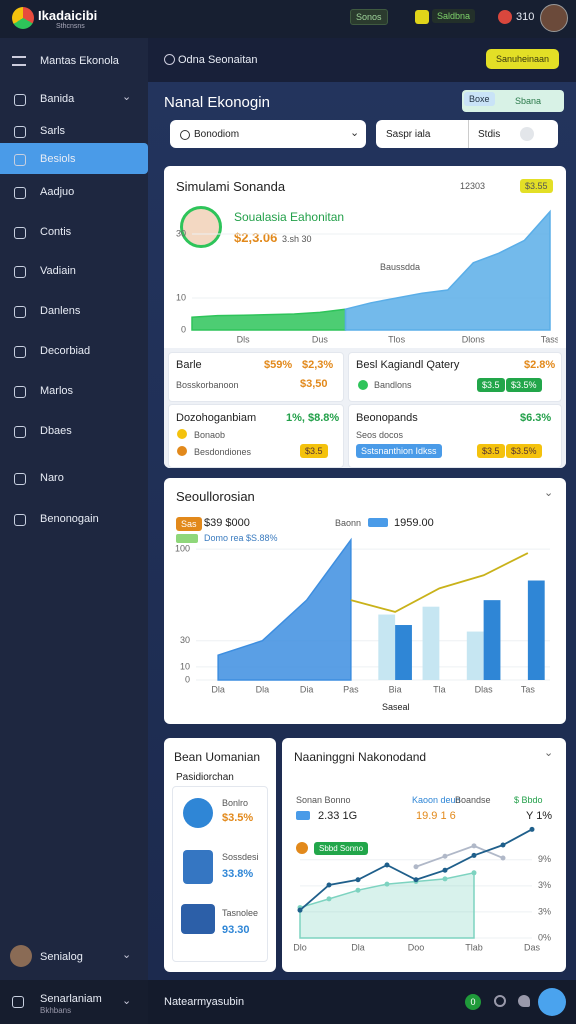 The image size is (576, 1024). Describe the element at coordinates (523, 59) in the screenshot. I see `header-button: Sanuheinaan` at that location.